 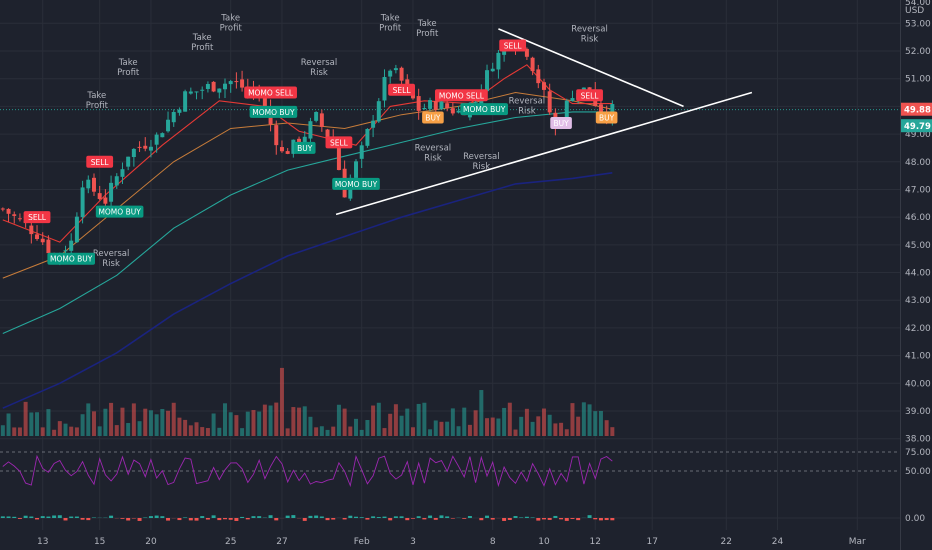 I want to click on histogram-pane, so click(x=450, y=518).